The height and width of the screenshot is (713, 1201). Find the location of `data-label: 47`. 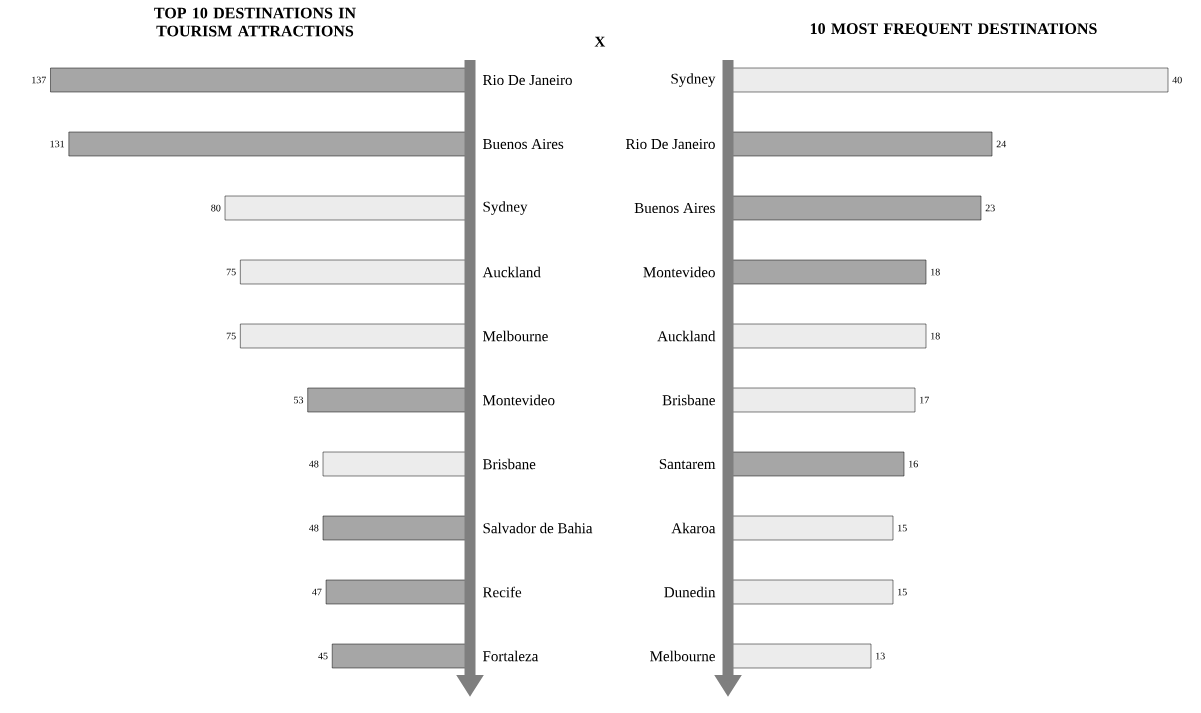

data-label: 47 is located at coordinates (317, 592).